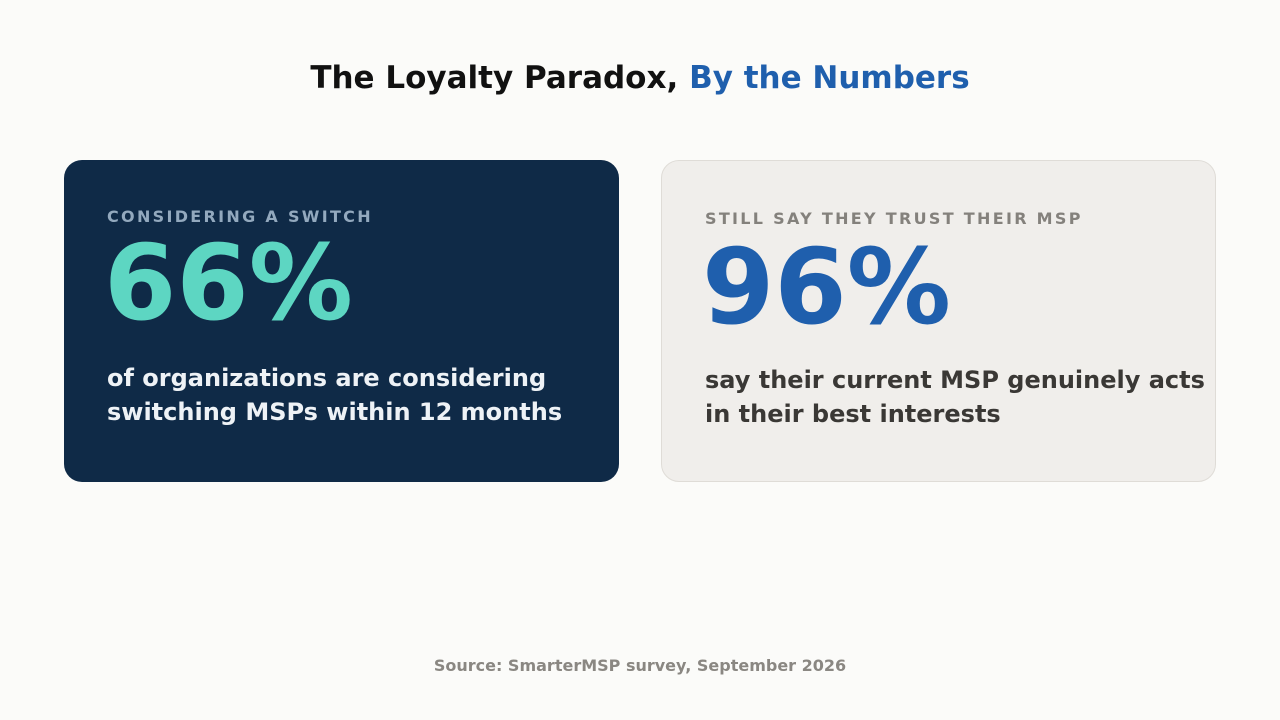 Image resolution: width=1280 pixels, height=720 pixels. I want to click on stat-card-value: 66%, so click(228, 283).